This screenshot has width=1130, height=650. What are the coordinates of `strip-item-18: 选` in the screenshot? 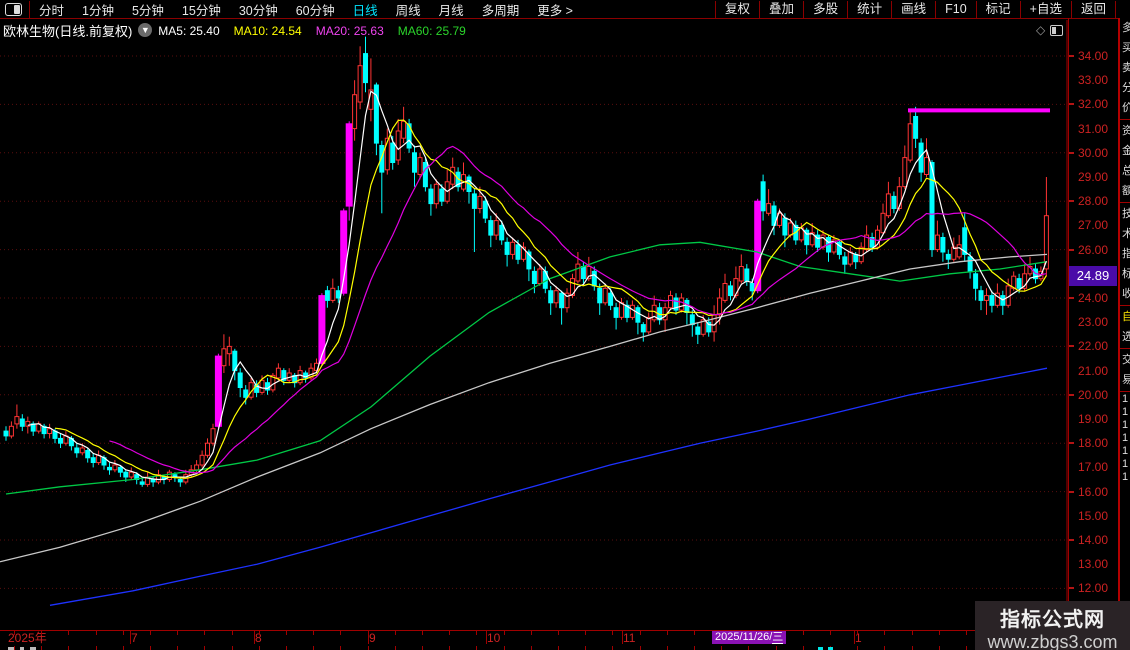 It's located at (1126, 337).